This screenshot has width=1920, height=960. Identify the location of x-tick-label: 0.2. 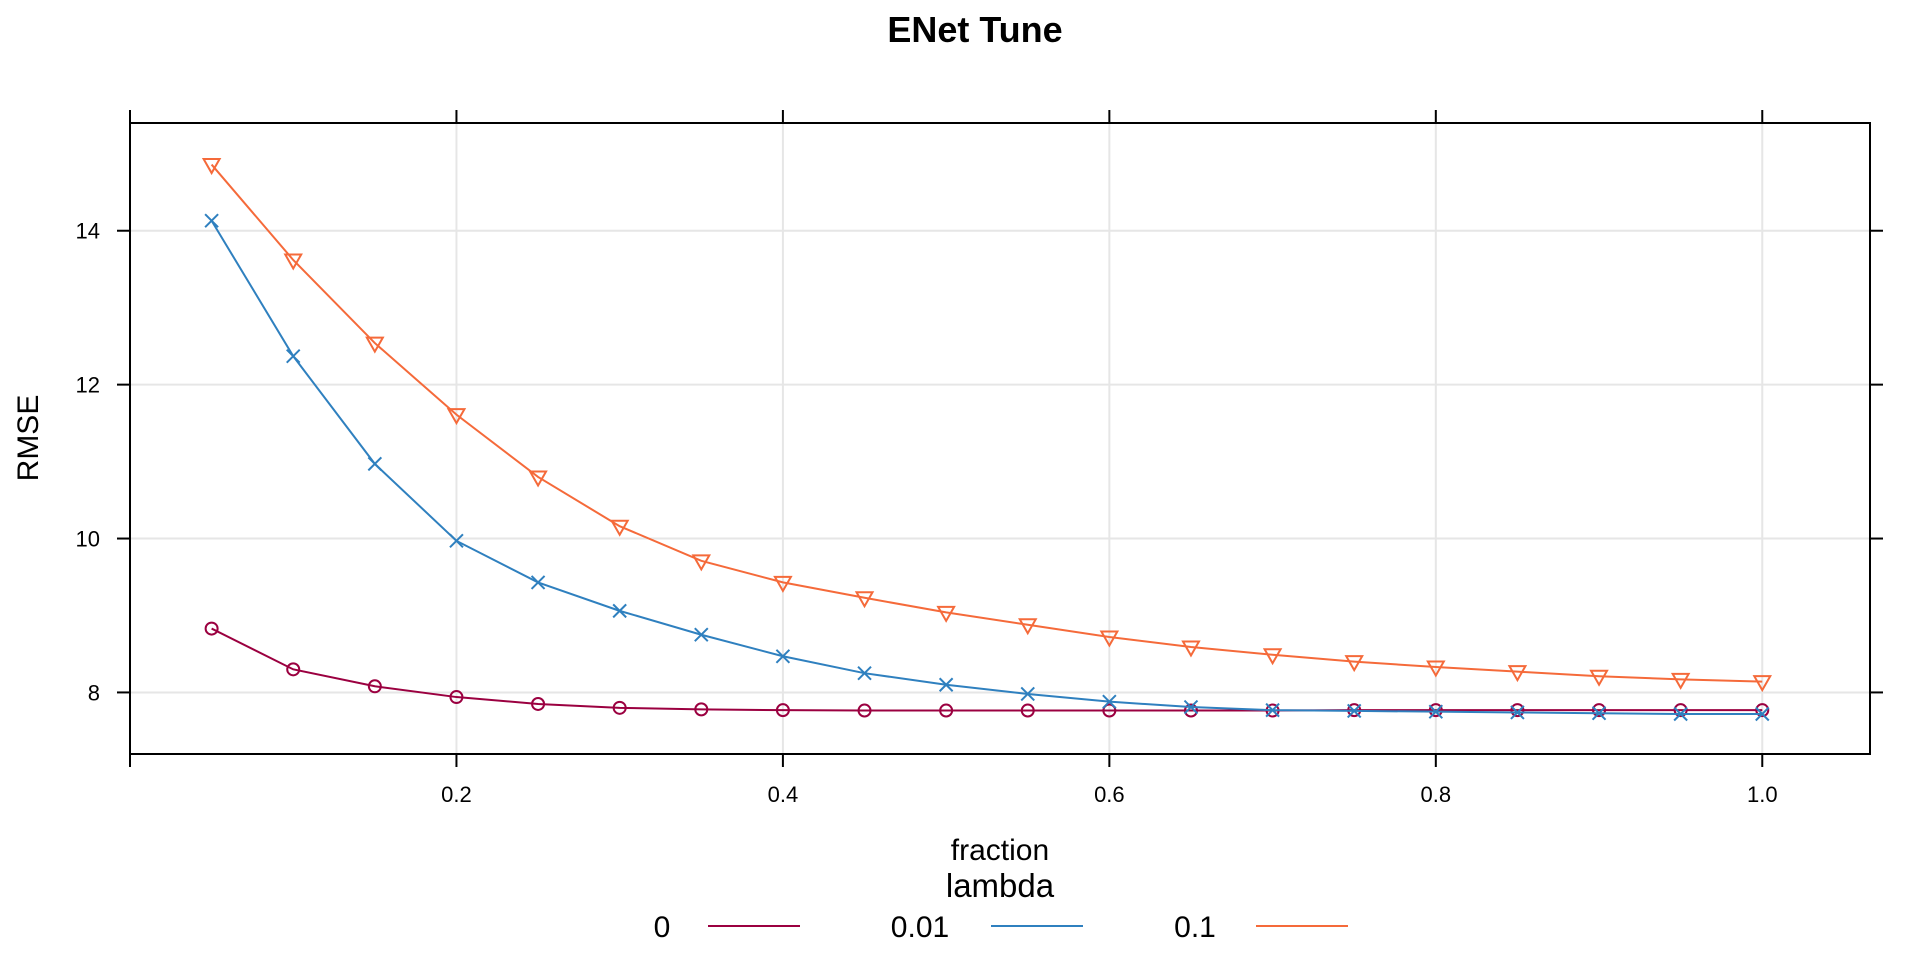
(456, 794).